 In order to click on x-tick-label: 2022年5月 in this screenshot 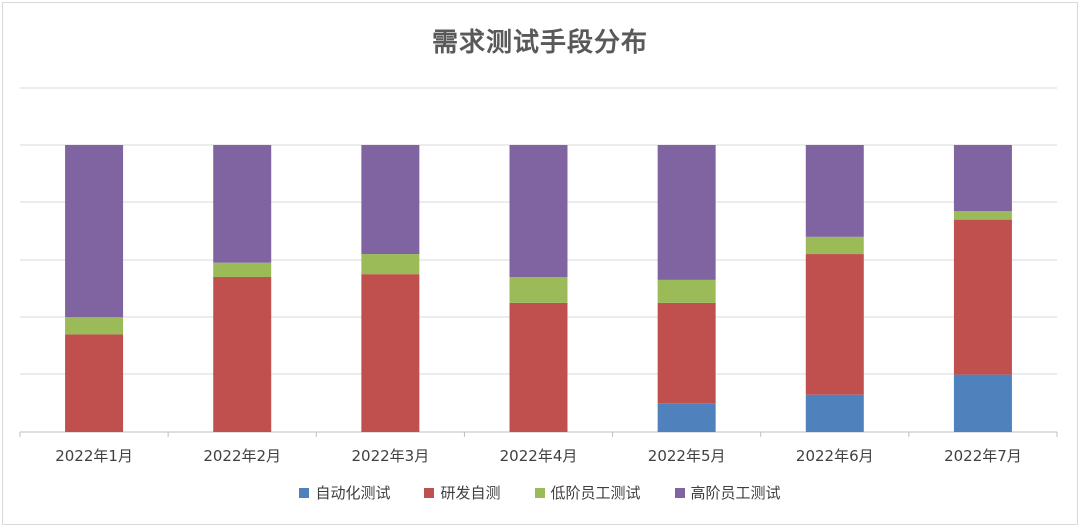, I will do `click(687, 456)`.